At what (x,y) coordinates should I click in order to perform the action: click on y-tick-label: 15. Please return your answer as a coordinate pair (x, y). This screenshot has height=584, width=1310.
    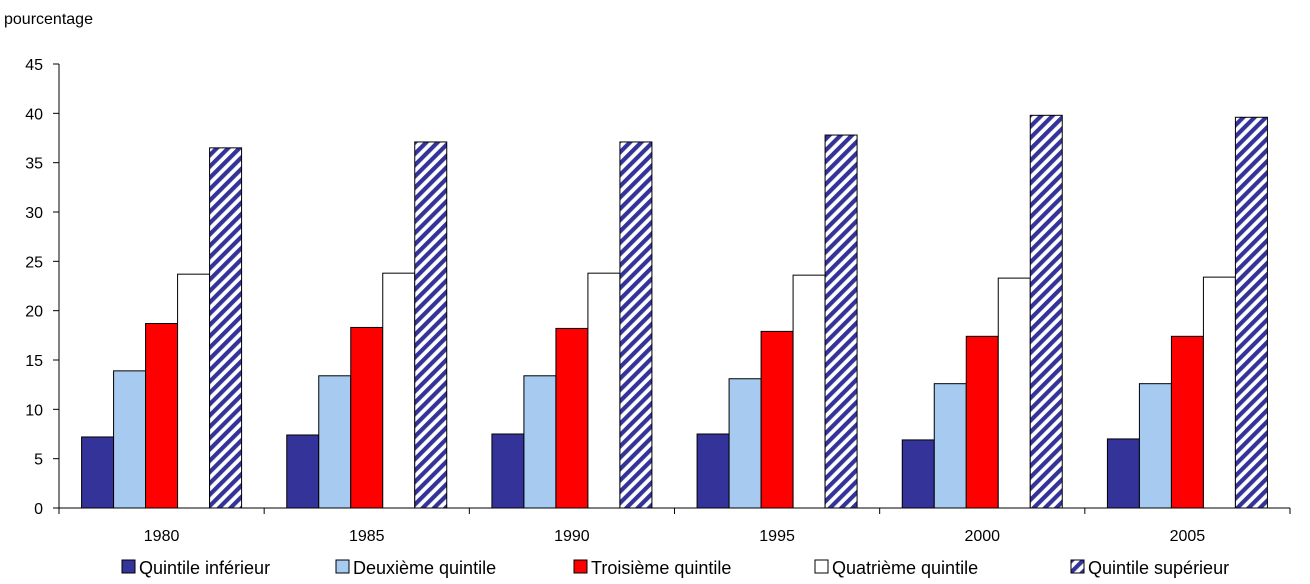
    Looking at the image, I should click on (34, 361).